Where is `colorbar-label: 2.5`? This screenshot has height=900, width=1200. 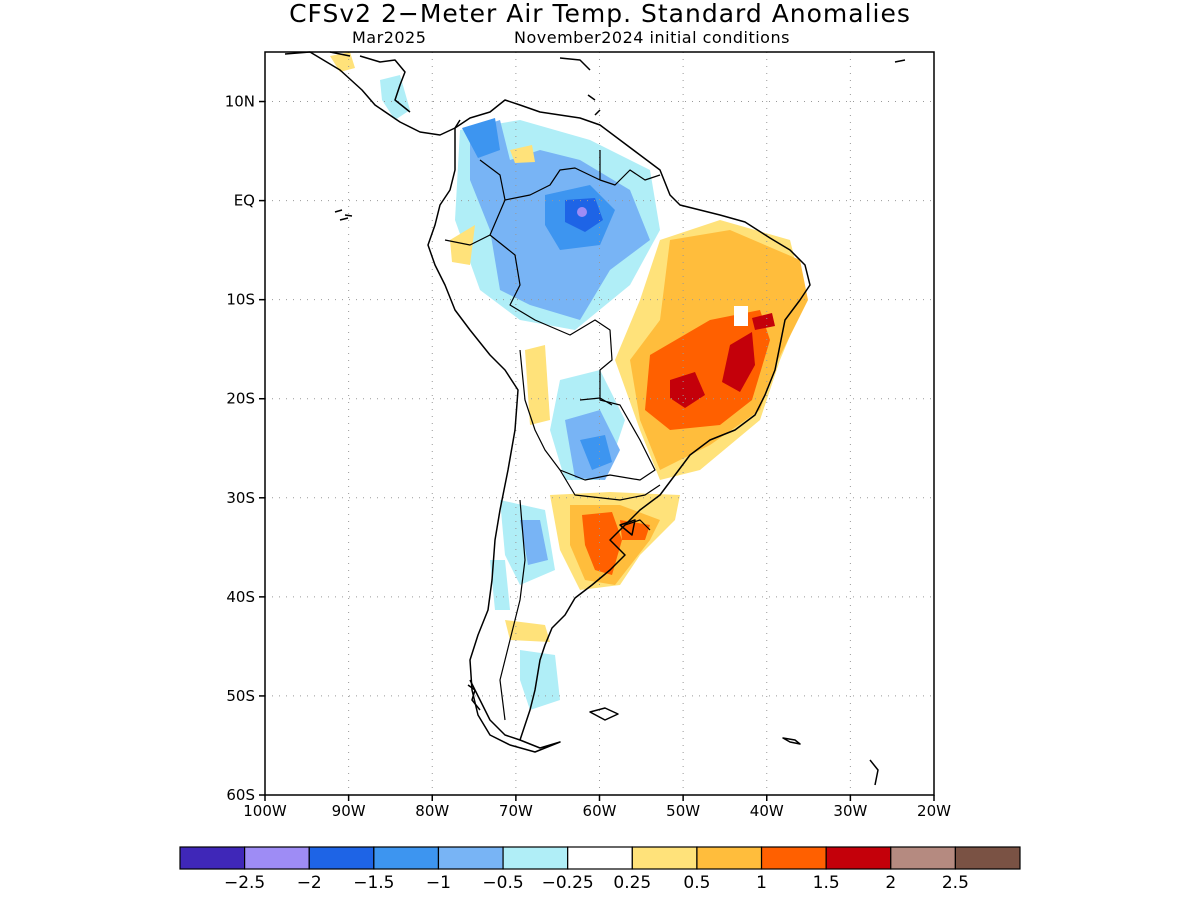 colorbar-label: 2.5 is located at coordinates (955, 883).